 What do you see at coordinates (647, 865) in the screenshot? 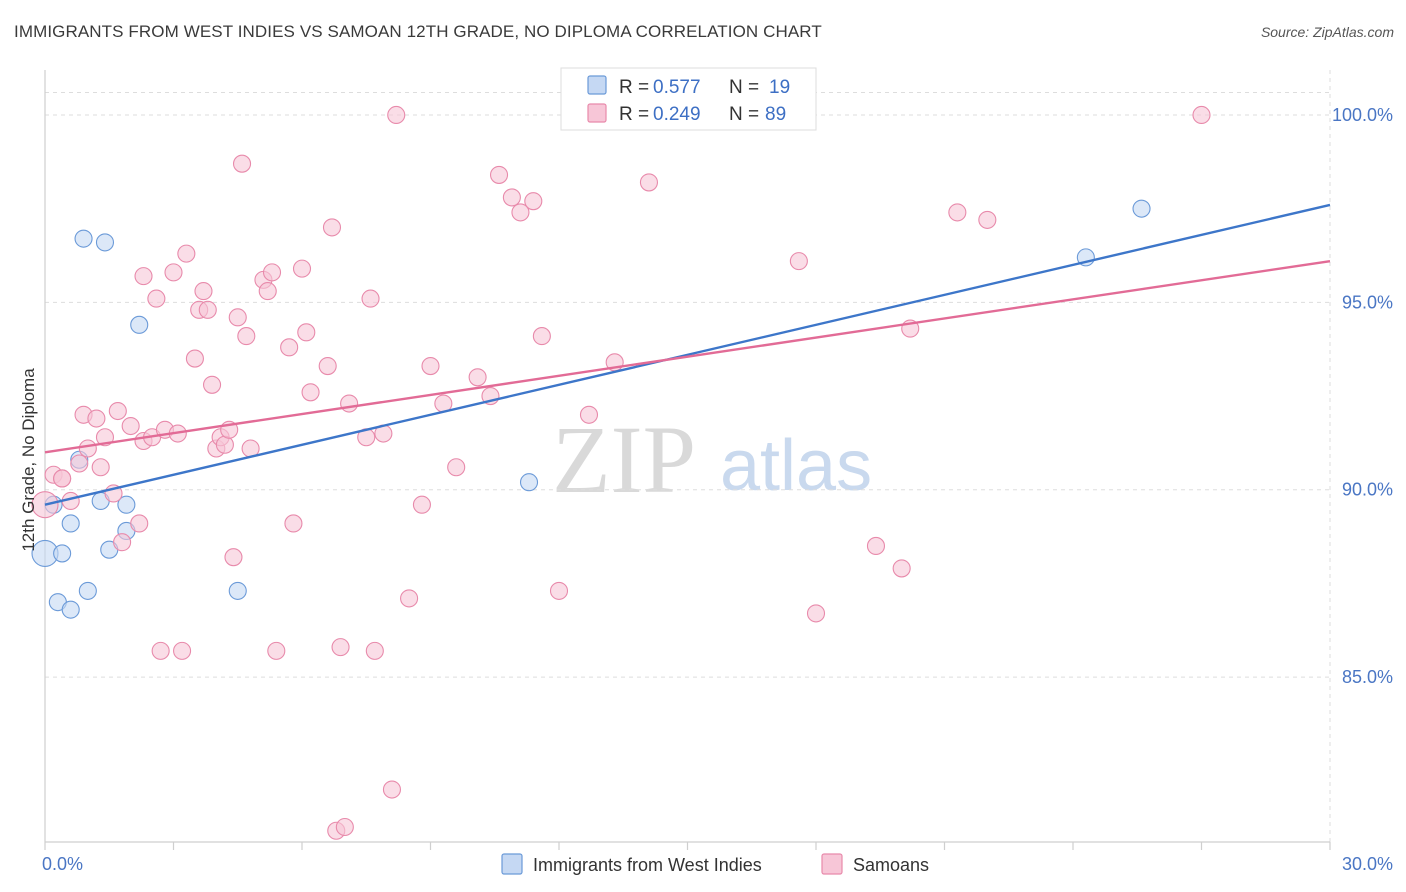
I see `bottom-legend-label-west-indies: Immigrants from West Indies` at bounding box center [647, 865].